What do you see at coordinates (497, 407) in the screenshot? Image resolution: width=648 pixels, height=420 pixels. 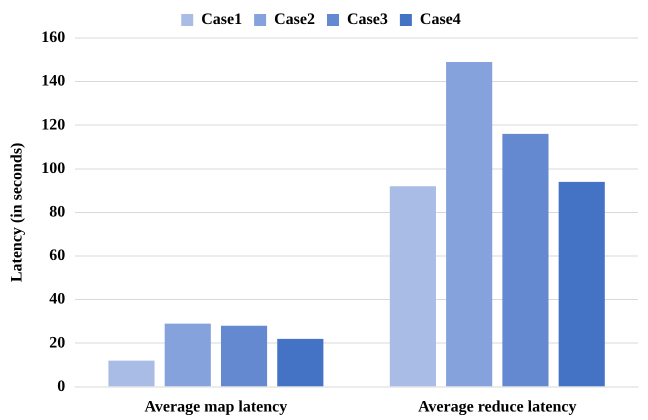 I see `x-tick-label: Average reduce latency` at bounding box center [497, 407].